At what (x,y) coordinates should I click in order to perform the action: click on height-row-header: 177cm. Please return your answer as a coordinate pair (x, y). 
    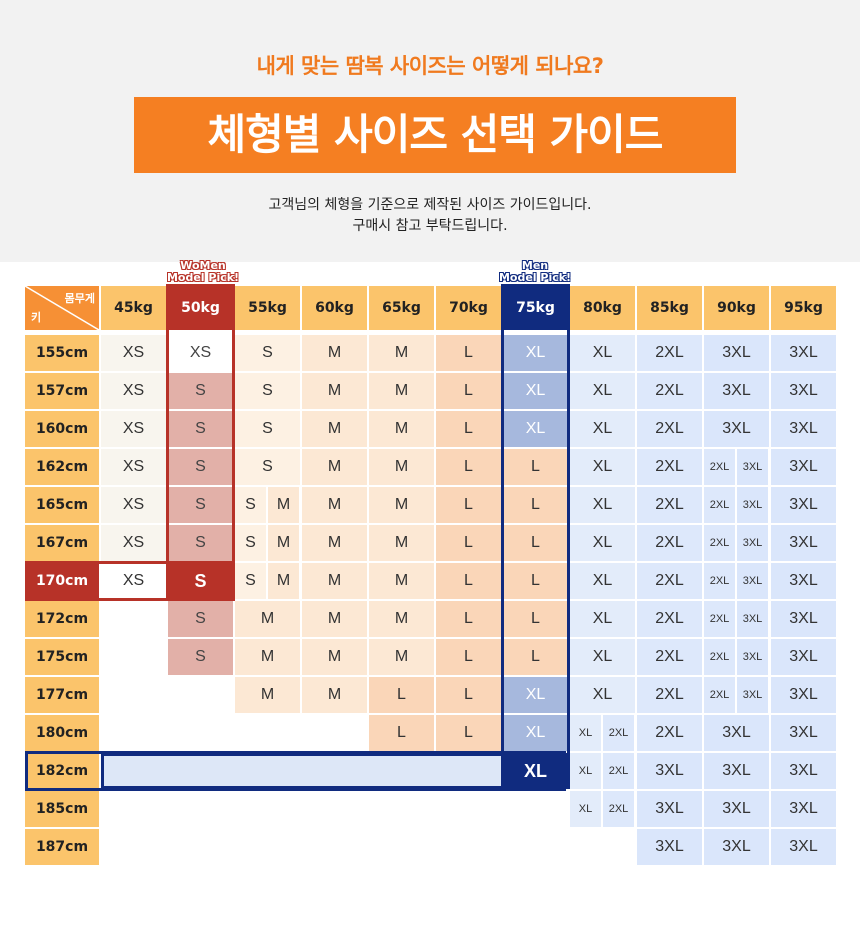
    Looking at the image, I should click on (62, 695).